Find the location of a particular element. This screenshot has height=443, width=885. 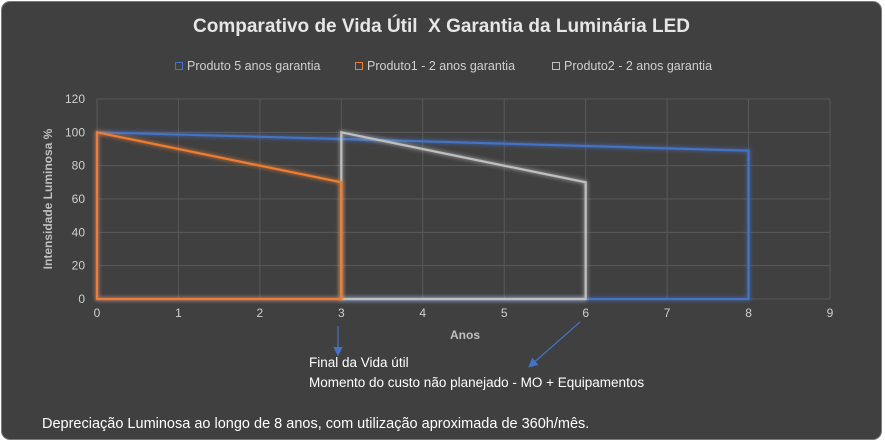

y-tick-label: 40 is located at coordinates (79, 232).